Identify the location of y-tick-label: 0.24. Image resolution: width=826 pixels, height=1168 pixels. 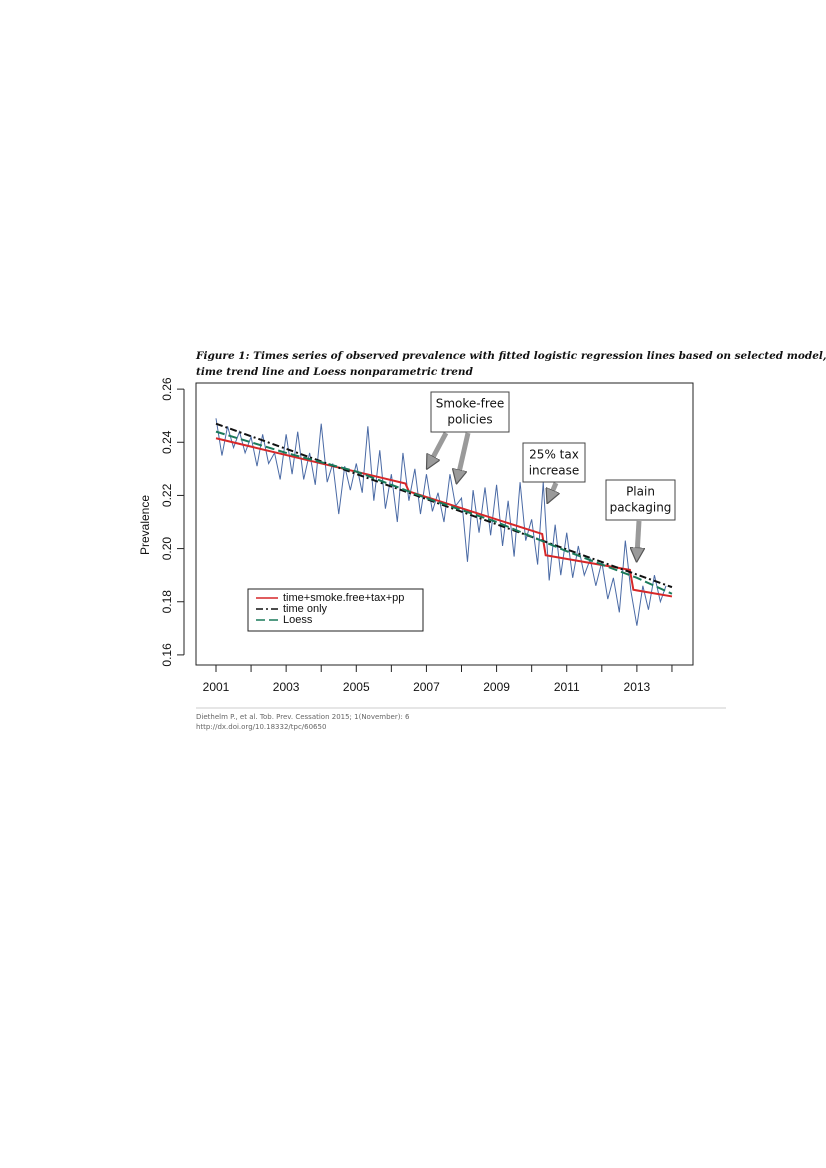
(167, 442).